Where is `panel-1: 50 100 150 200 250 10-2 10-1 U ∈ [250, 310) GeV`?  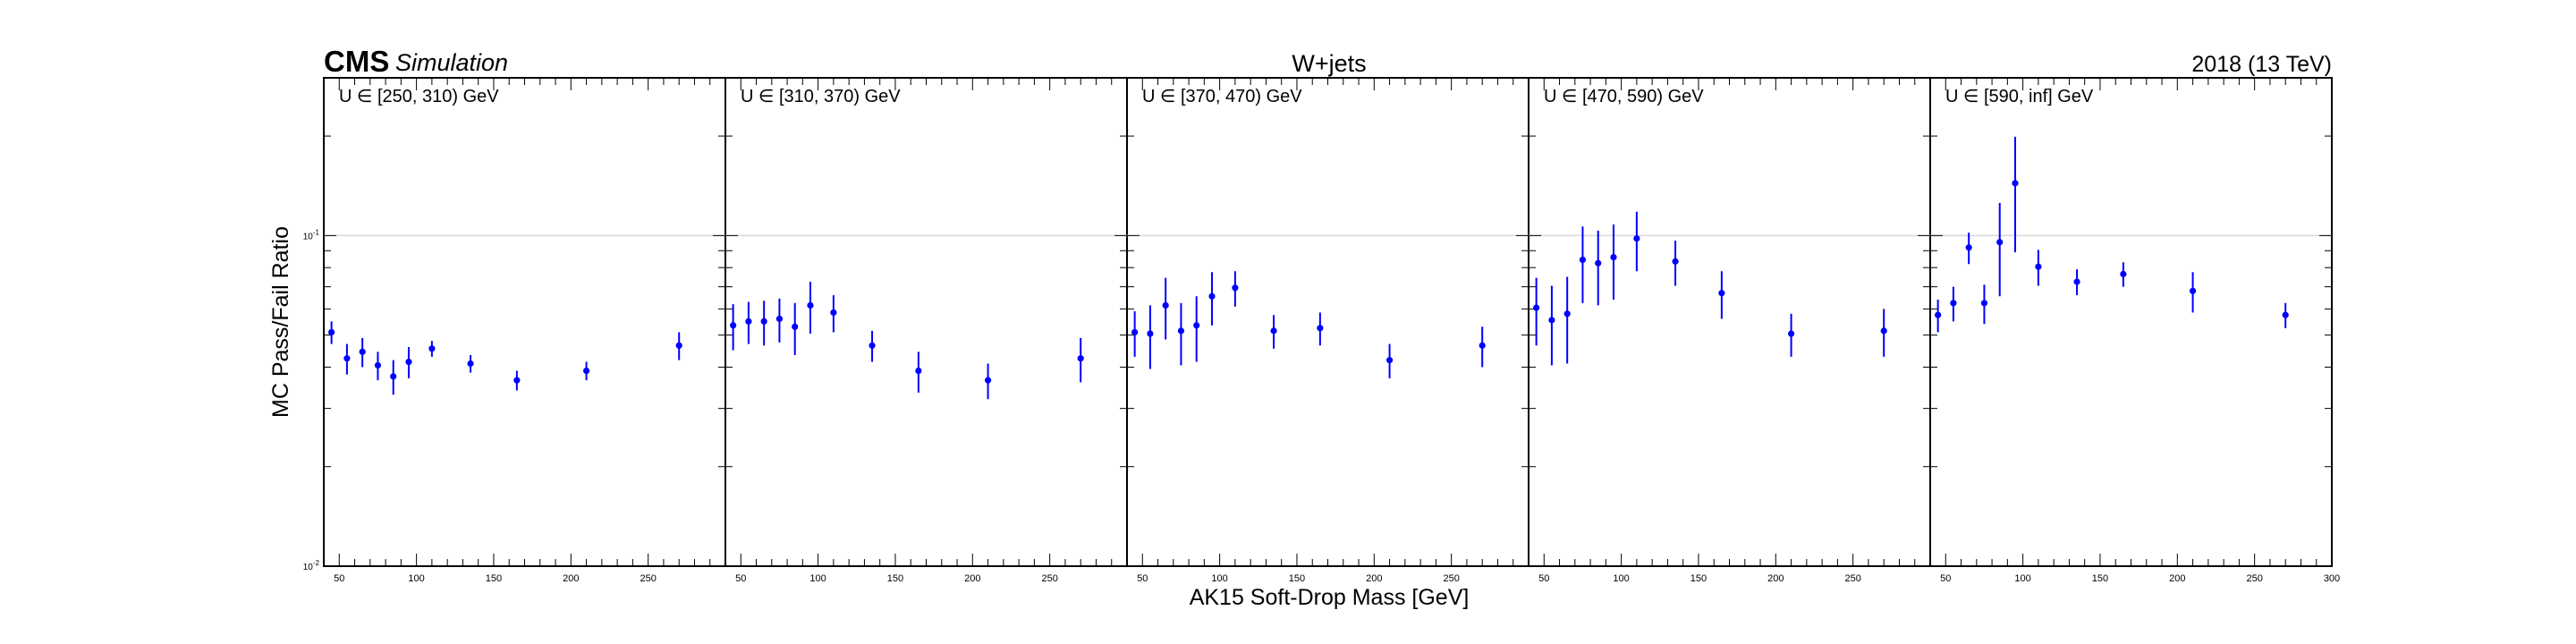 panel-1: 50 100 150 200 250 10-2 10-1 U ∈ [250, 310) GeV is located at coordinates (514, 330).